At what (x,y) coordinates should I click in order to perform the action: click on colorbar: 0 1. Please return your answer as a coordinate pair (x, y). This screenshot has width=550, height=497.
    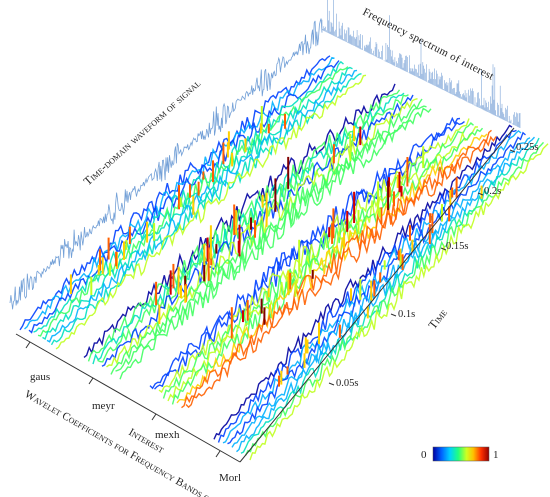
    Looking at the image, I should click on (460, 454).